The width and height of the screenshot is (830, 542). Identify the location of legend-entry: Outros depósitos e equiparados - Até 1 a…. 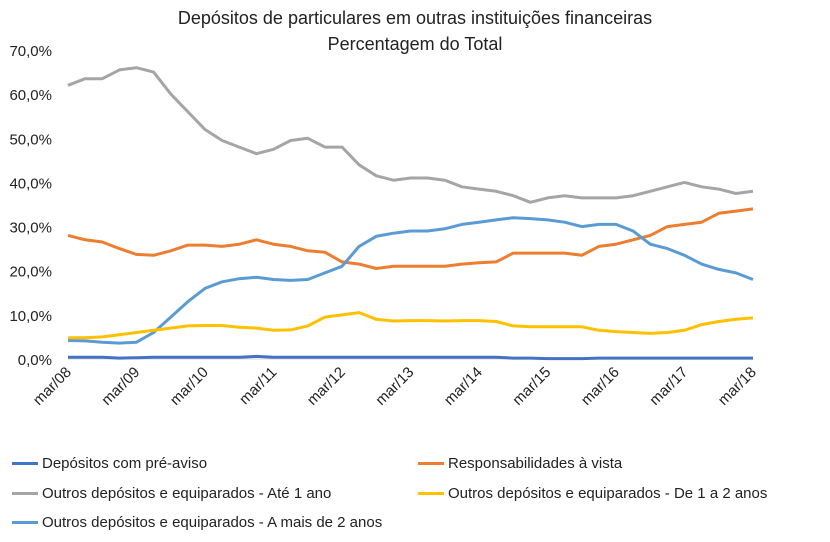
(171, 493).